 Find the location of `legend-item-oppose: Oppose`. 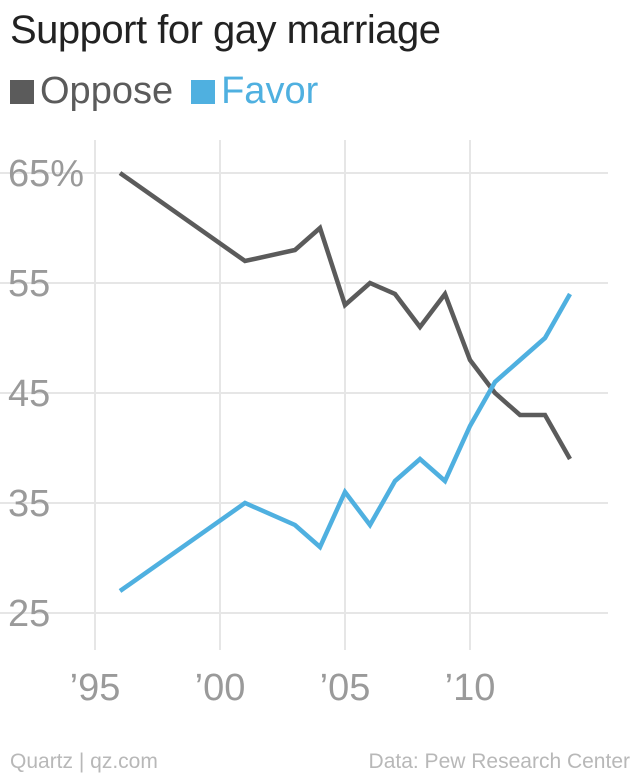

legend-item-oppose: Oppose is located at coordinates (91, 91).